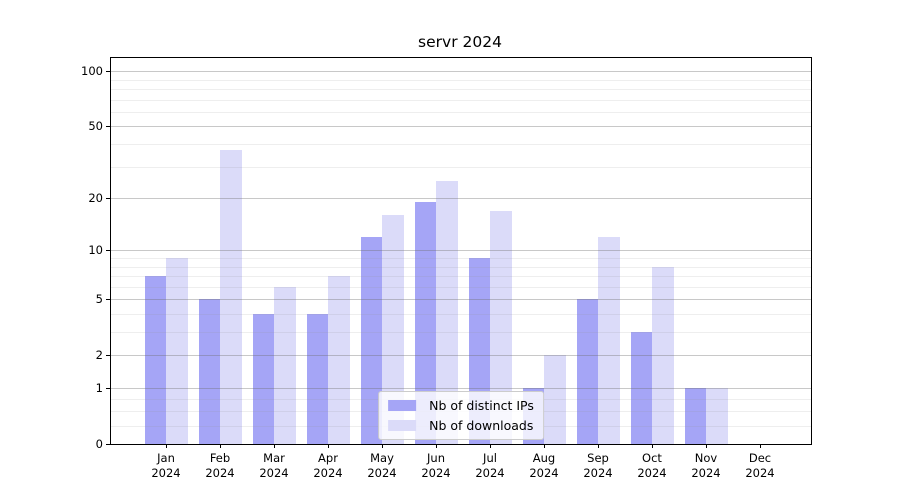 The image size is (900, 500). What do you see at coordinates (155, 360) in the screenshot?
I see `bar-distinct-ips-jan` at bounding box center [155, 360].